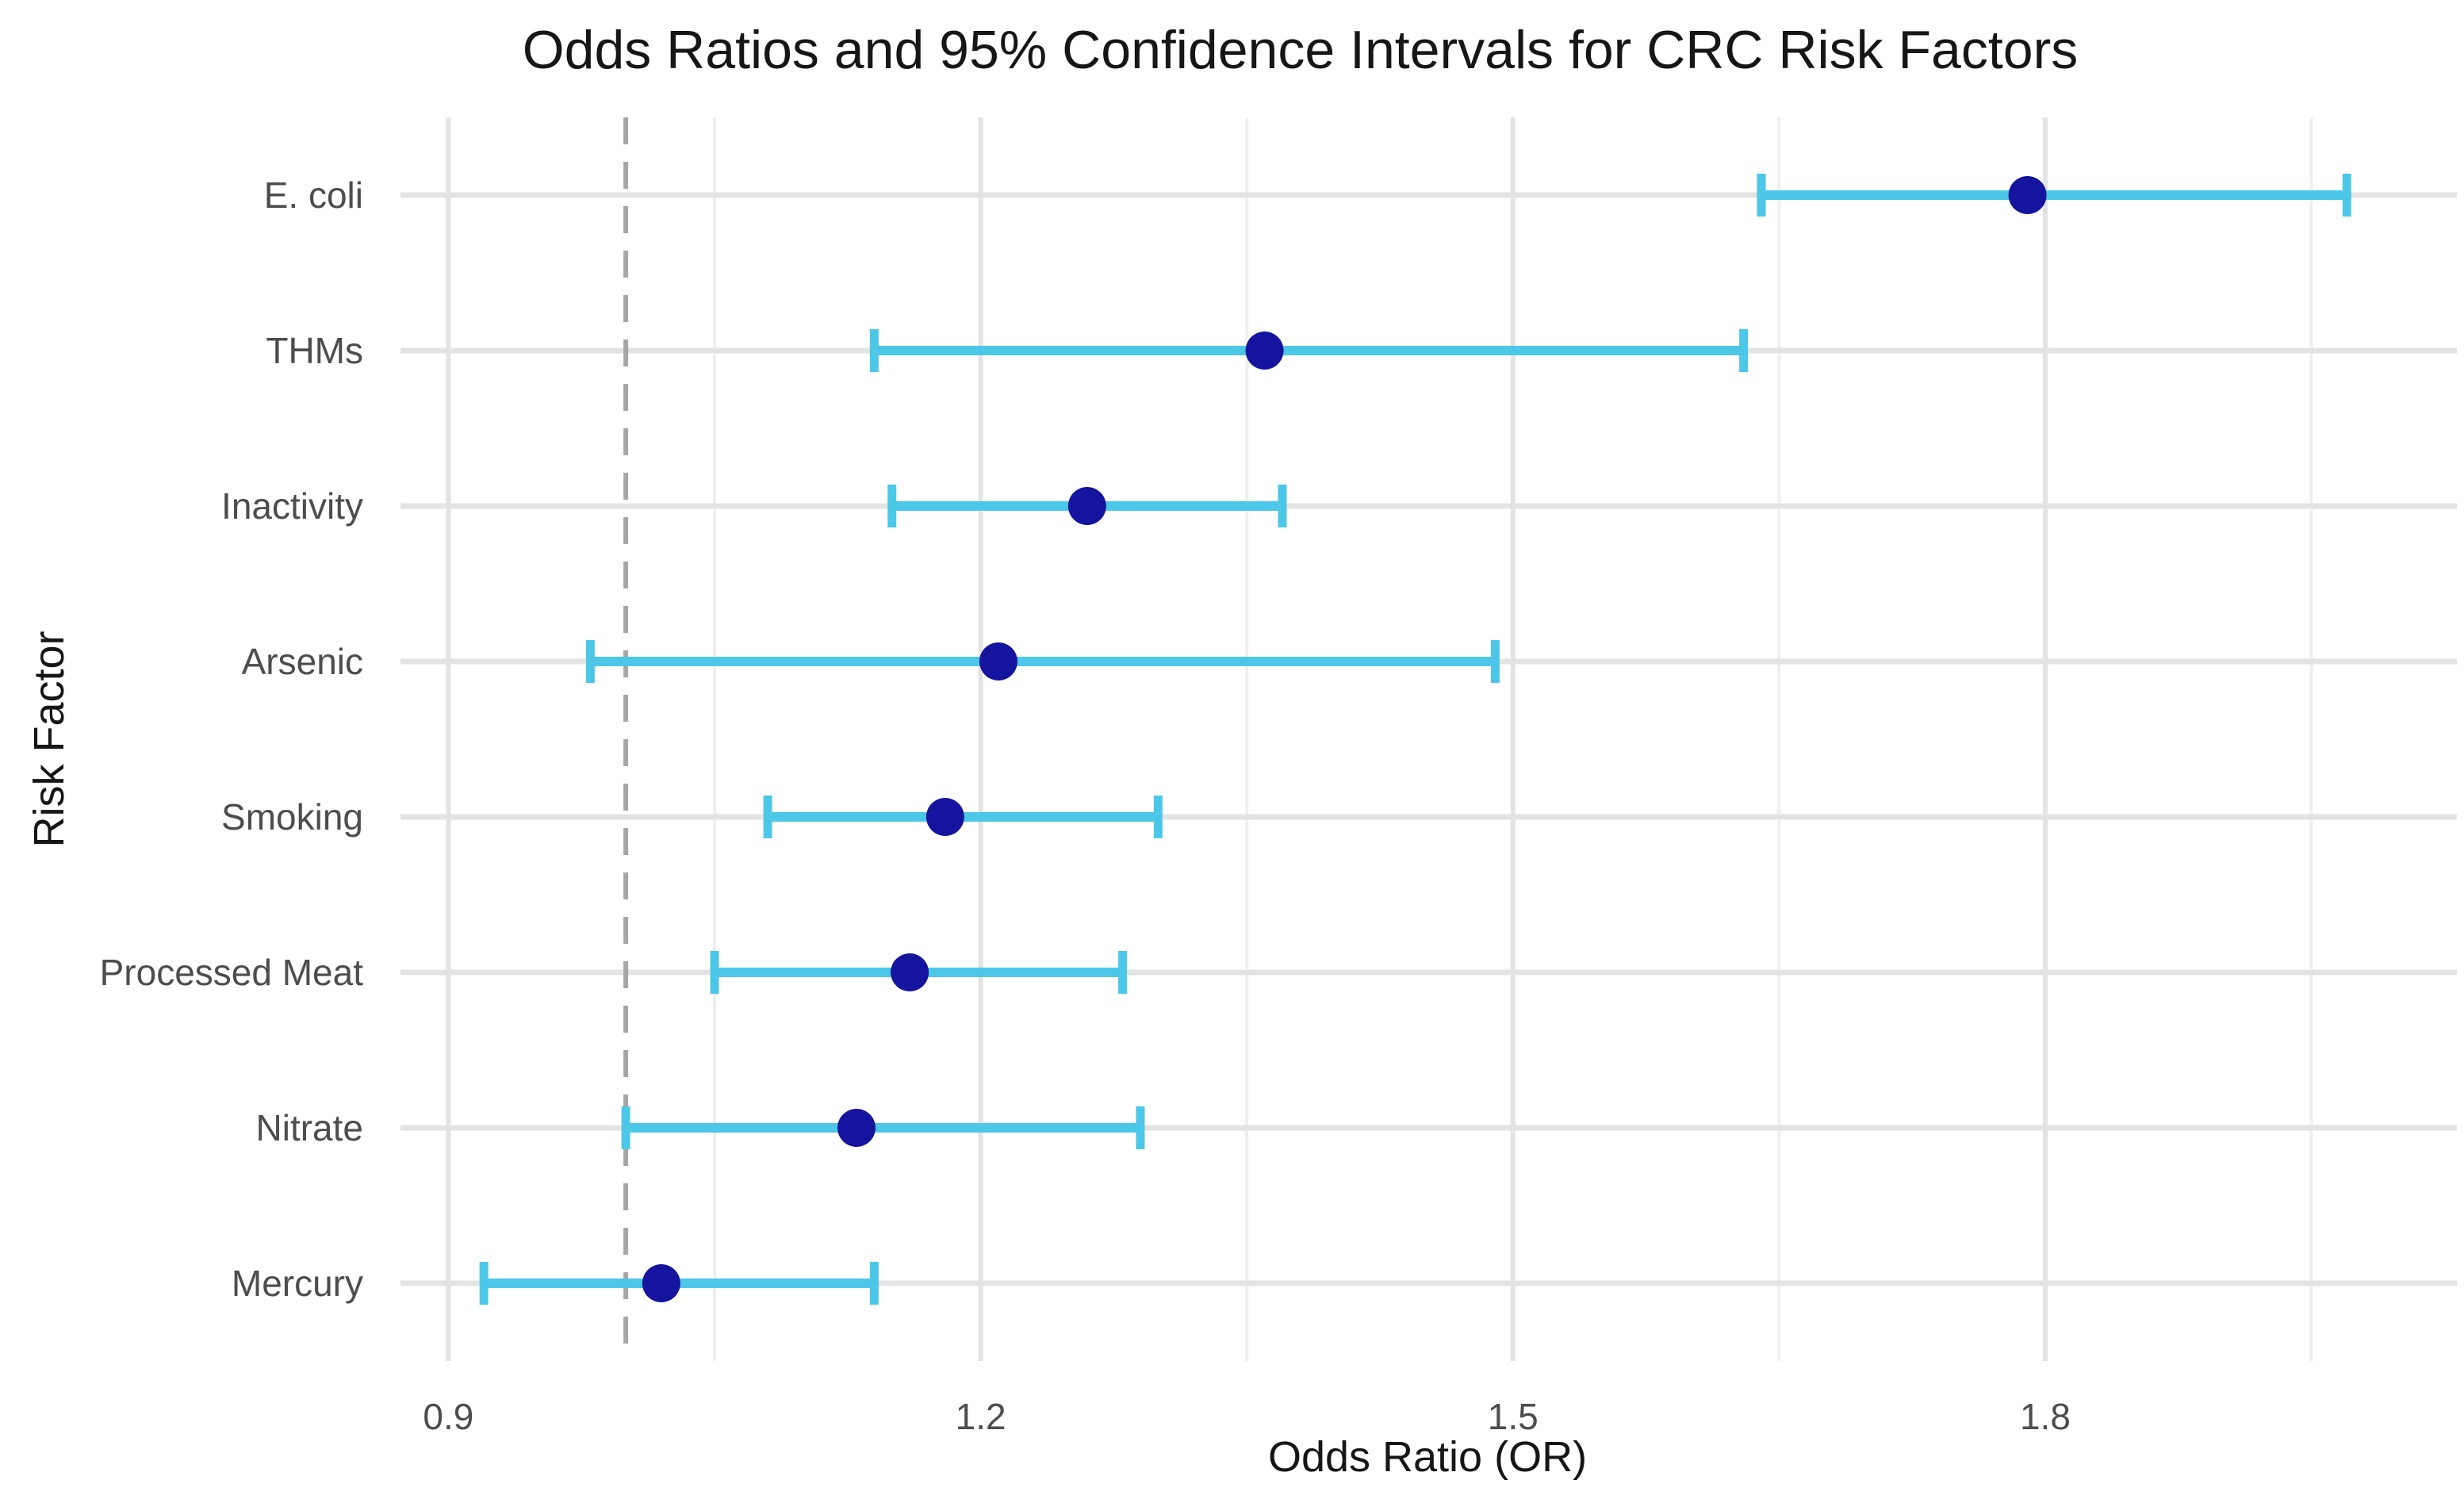 This screenshot has width=2464, height=1499. What do you see at coordinates (448, 1416) in the screenshot?
I see `x-tick-label: 0.9` at bounding box center [448, 1416].